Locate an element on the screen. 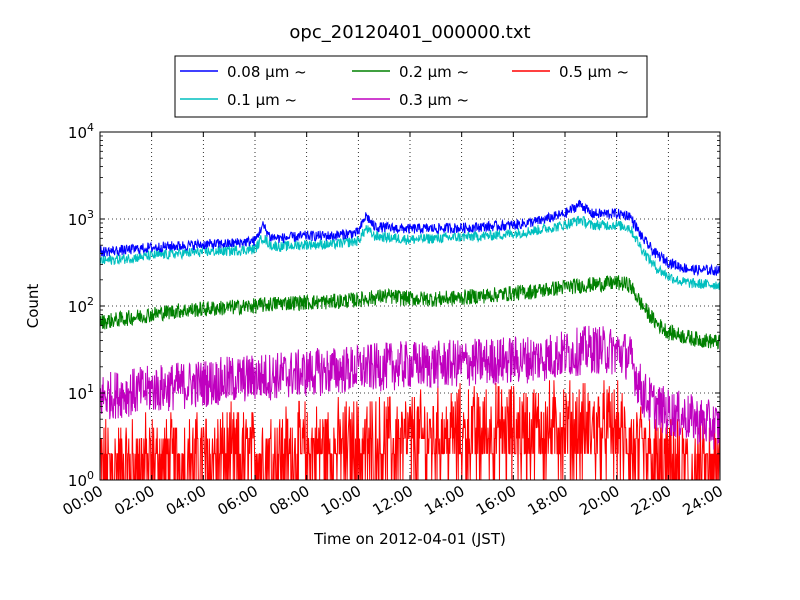  y-tick-label: 10⁴ is located at coordinates (81, 131).